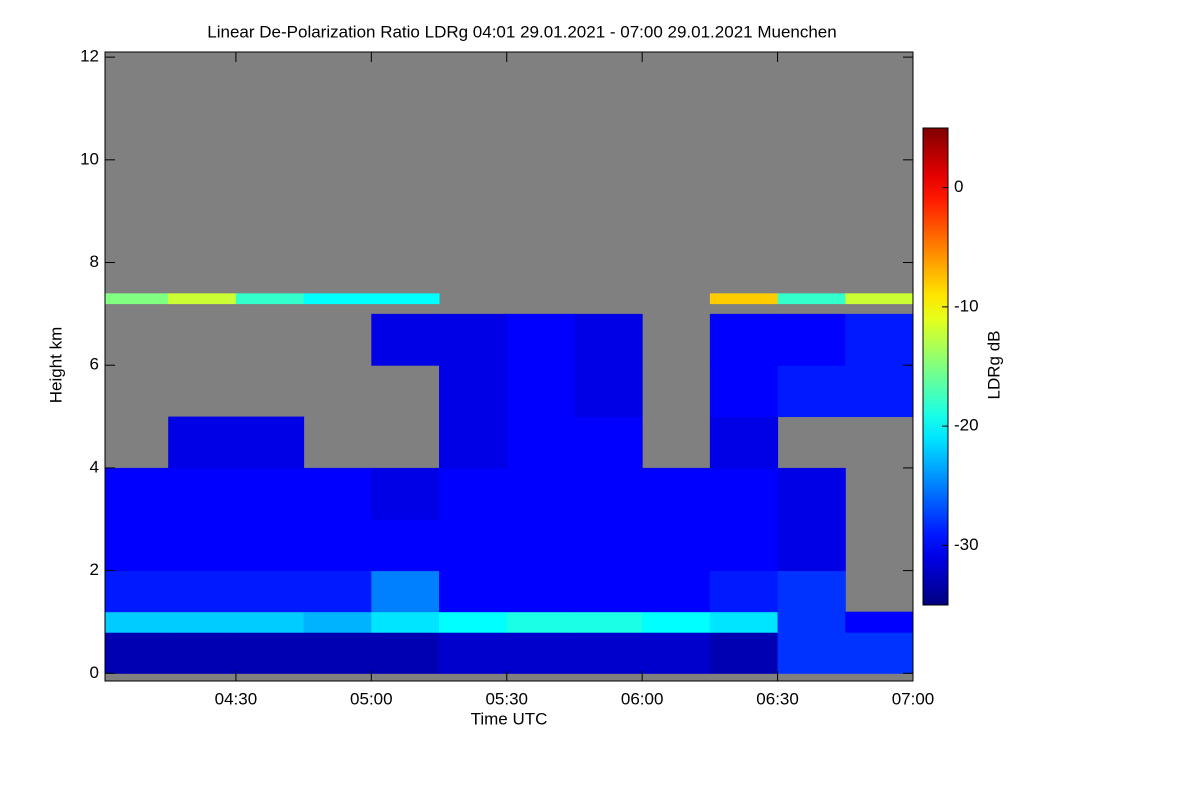 This screenshot has width=1200, height=805. What do you see at coordinates (506, 698) in the screenshot?
I see `x-tick-label: 05:30` at bounding box center [506, 698].